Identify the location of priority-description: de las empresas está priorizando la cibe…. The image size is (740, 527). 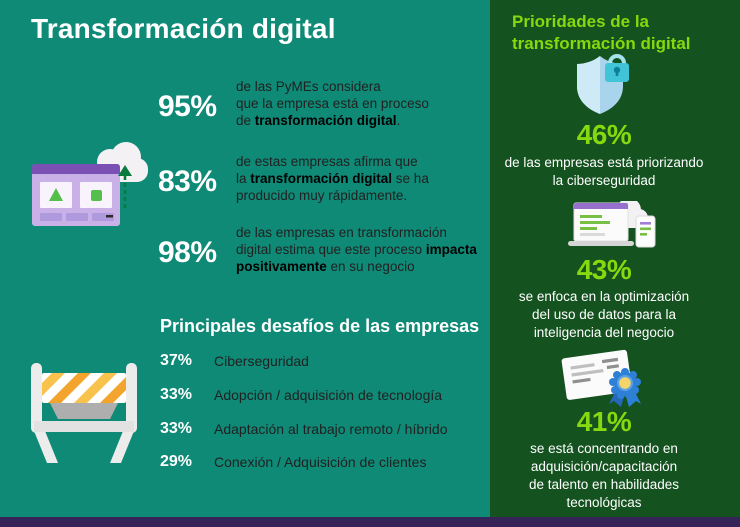
(604, 171).